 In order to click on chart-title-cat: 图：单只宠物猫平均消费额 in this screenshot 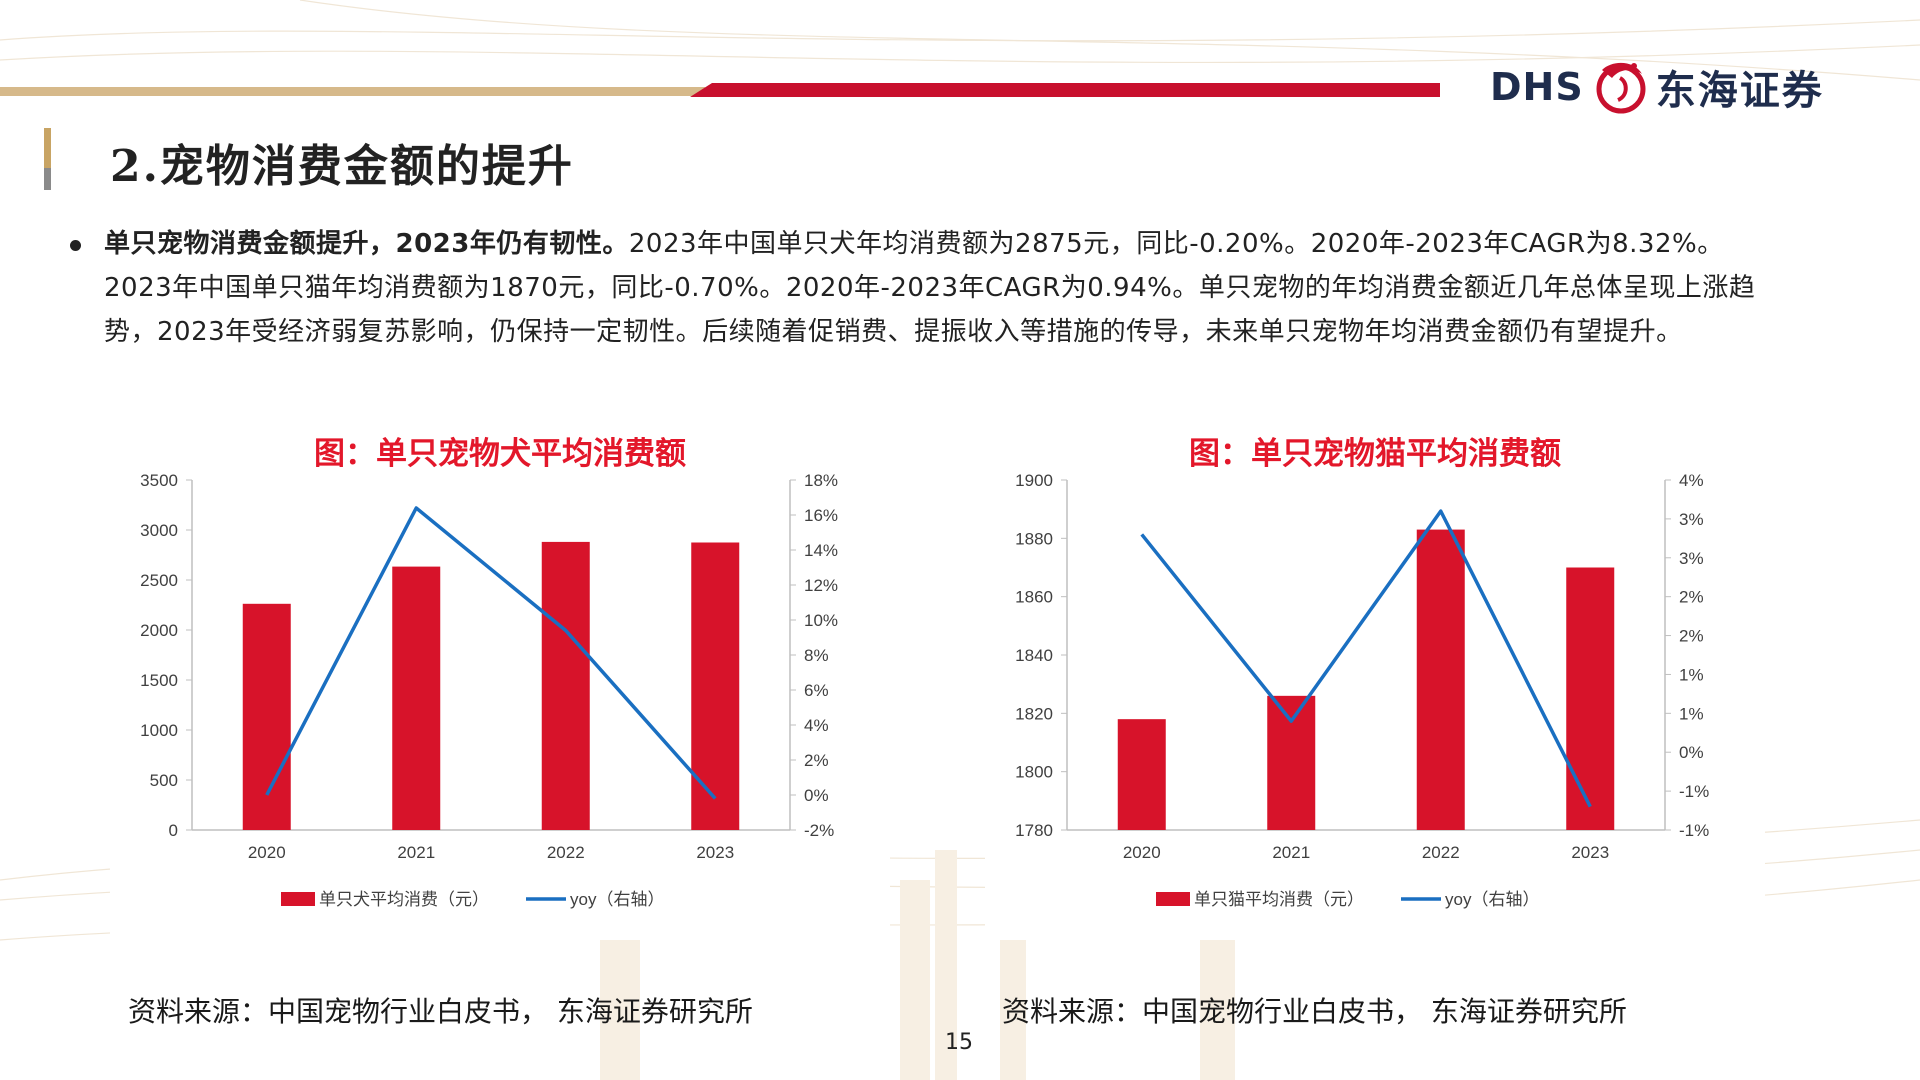, I will do `click(1375, 454)`.